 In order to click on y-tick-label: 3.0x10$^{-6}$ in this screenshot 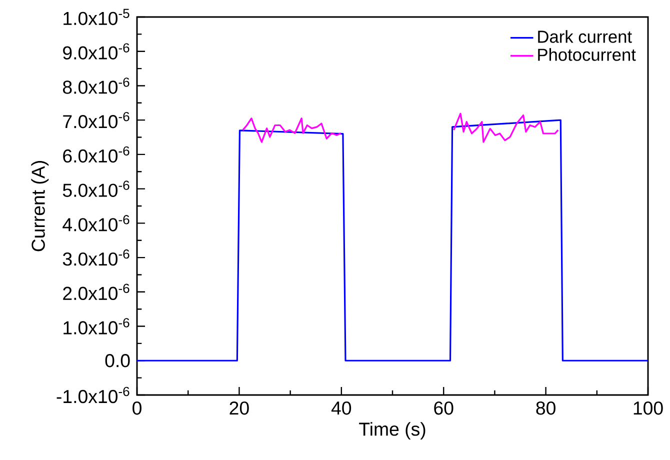, I will do `click(96, 257)`.